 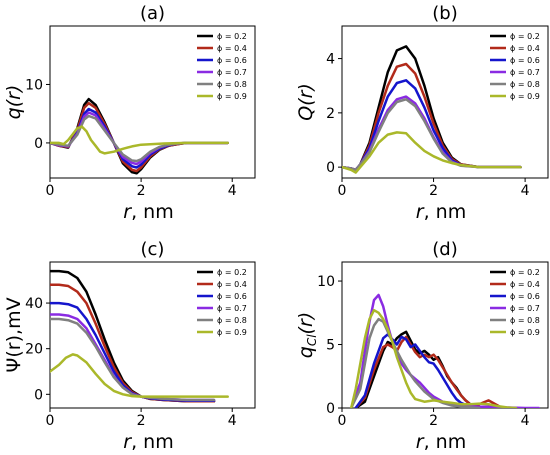 I want to click on y-axis-label: Q(r), so click(x=306, y=102).